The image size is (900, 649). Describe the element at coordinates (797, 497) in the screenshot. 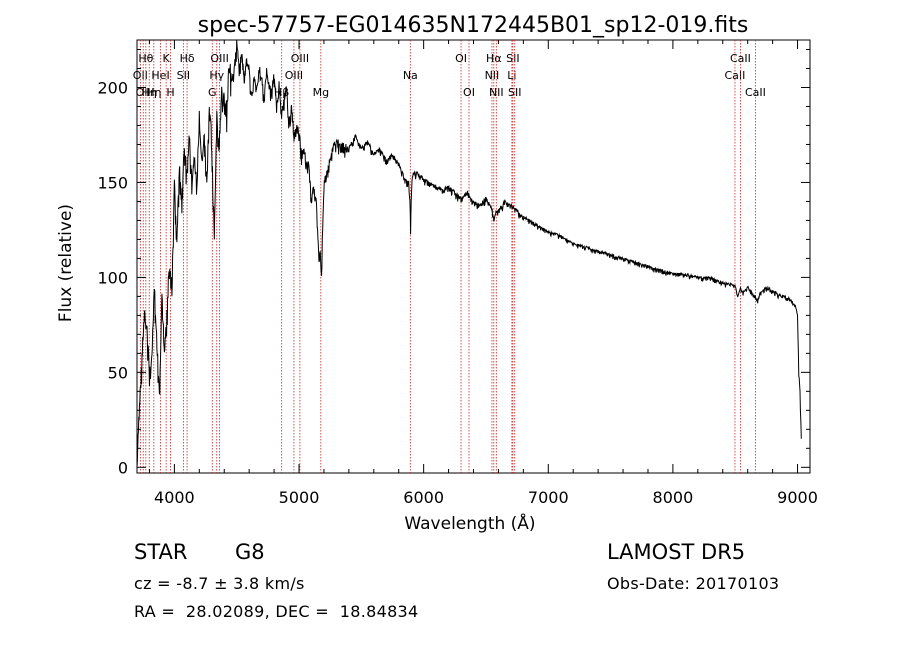

I see `x-tick-label-5: 9000` at that location.